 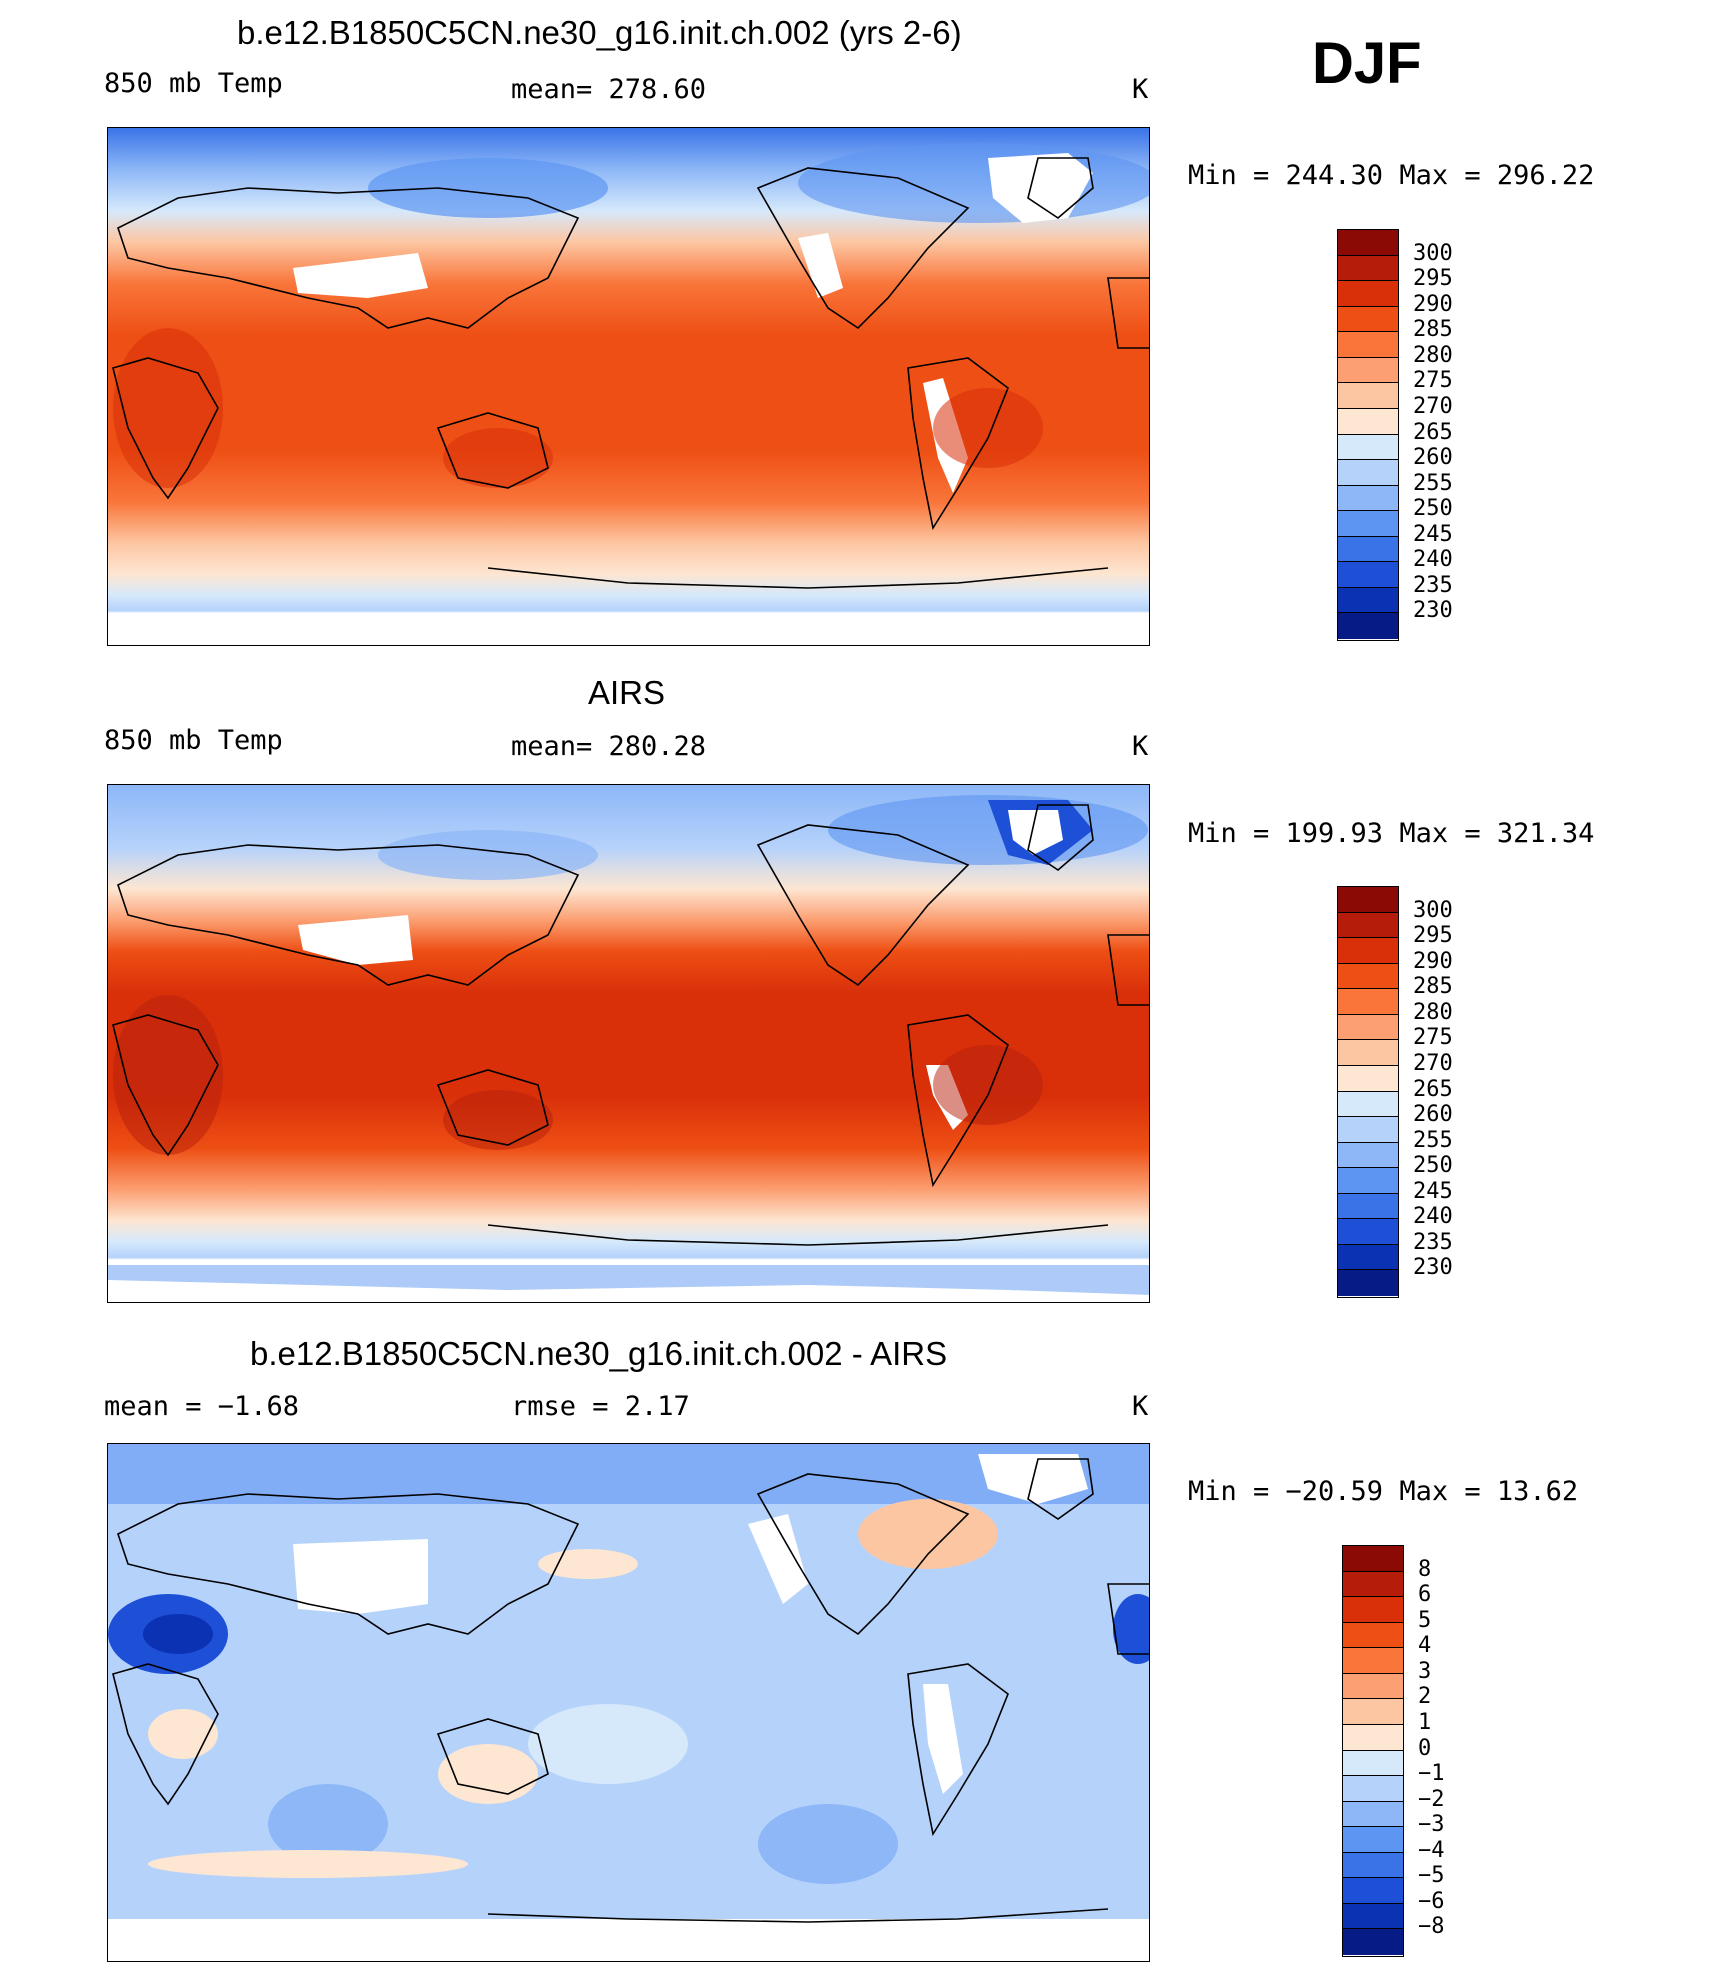 What do you see at coordinates (609, 89) in the screenshot?
I see `panel-1-mean-label: mean= 278.60` at bounding box center [609, 89].